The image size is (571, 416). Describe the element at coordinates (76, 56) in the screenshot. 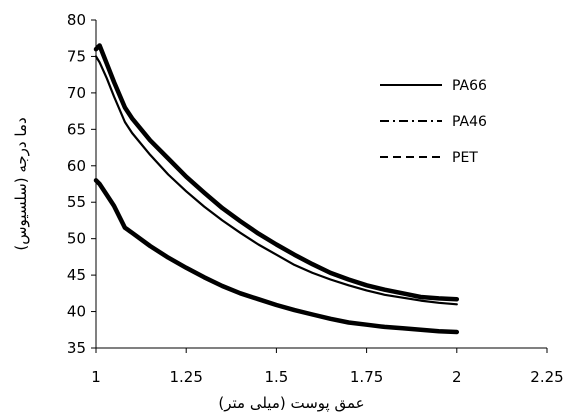

I see `y-tick-label: 75` at that location.